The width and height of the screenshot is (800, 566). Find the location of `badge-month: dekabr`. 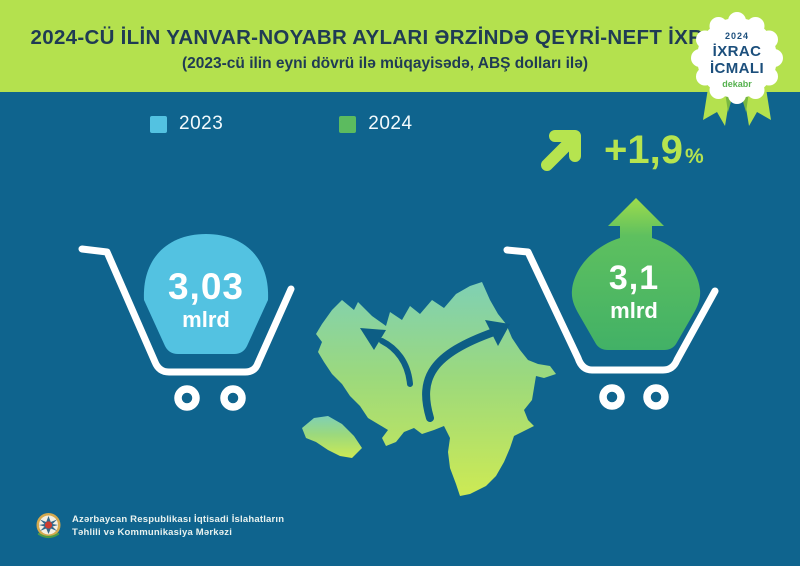

badge-month: dekabr is located at coordinates (737, 84).